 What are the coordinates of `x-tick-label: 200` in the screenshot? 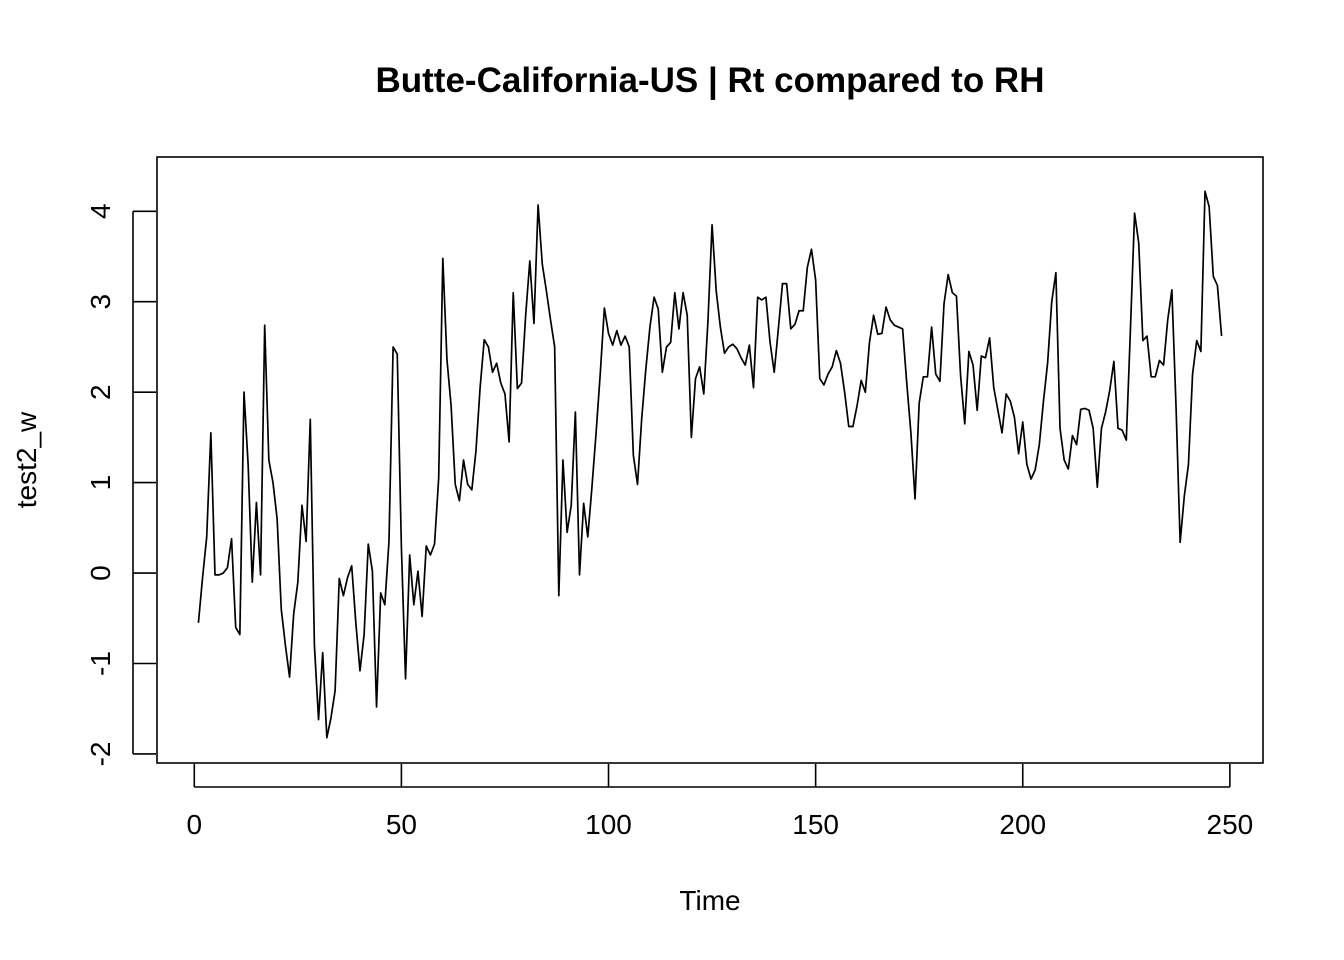 It's located at (1022, 824).